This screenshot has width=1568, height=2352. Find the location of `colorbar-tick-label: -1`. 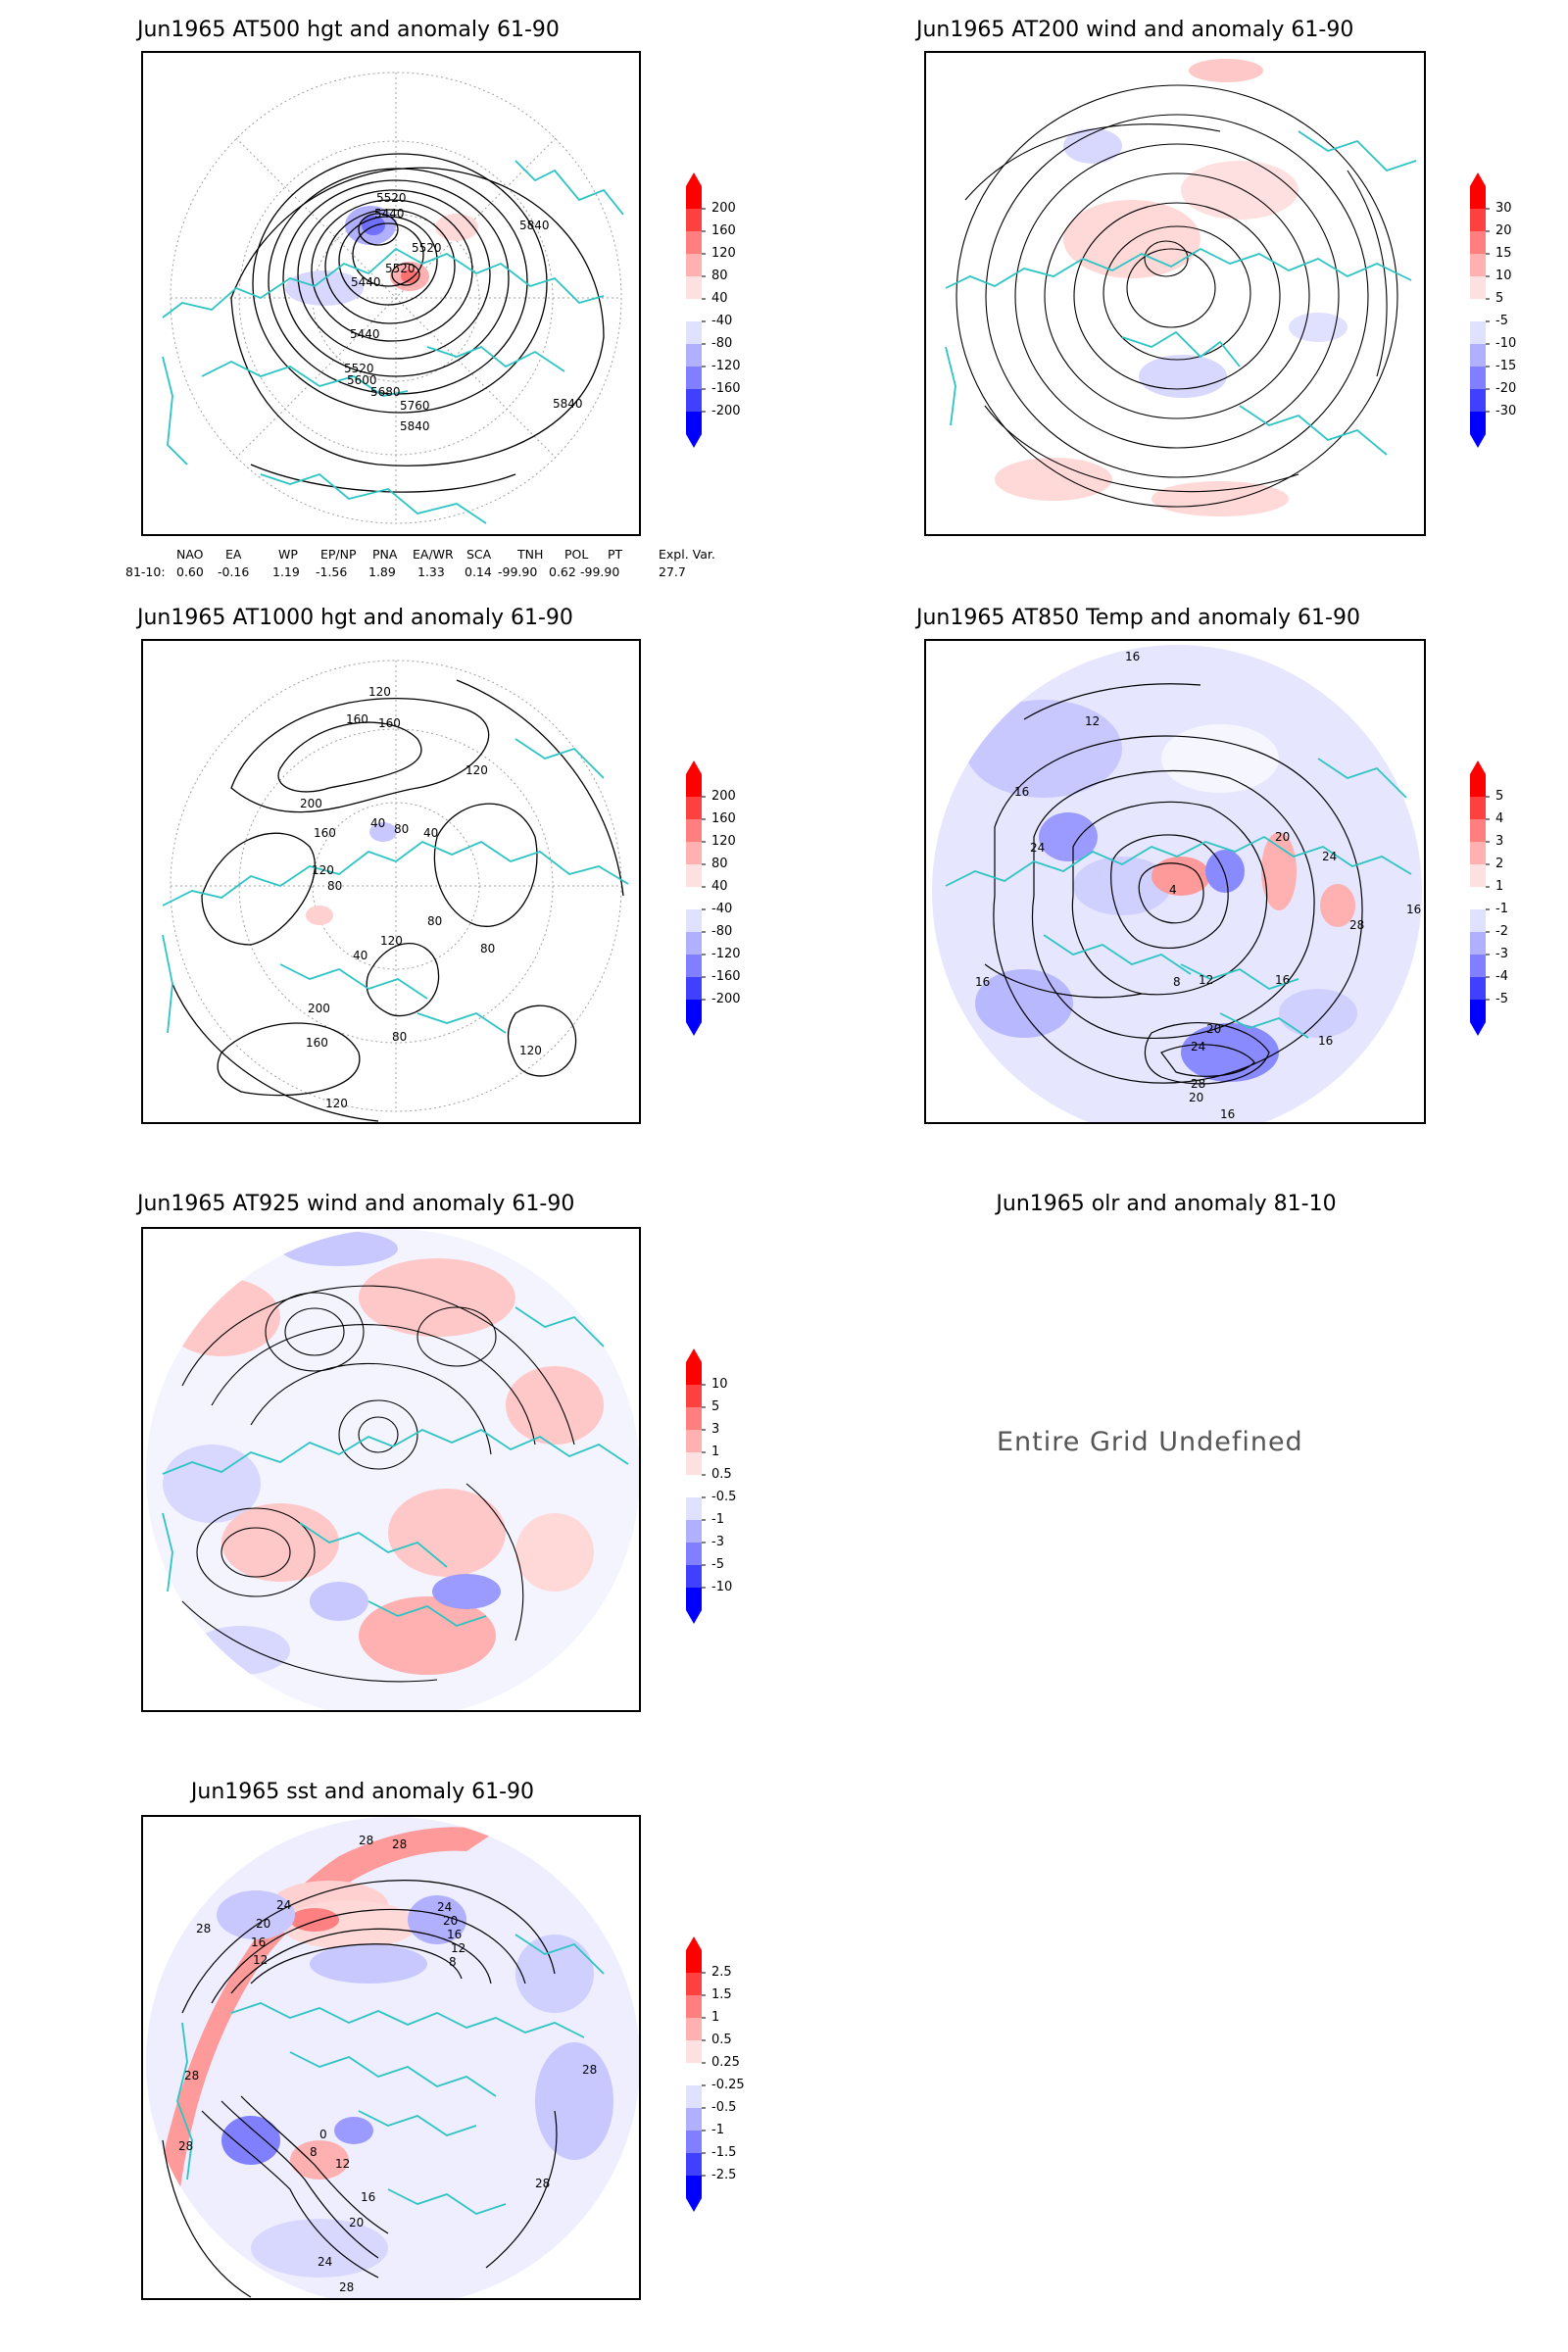

colorbar-tick-label: -1 is located at coordinates (717, 1519).